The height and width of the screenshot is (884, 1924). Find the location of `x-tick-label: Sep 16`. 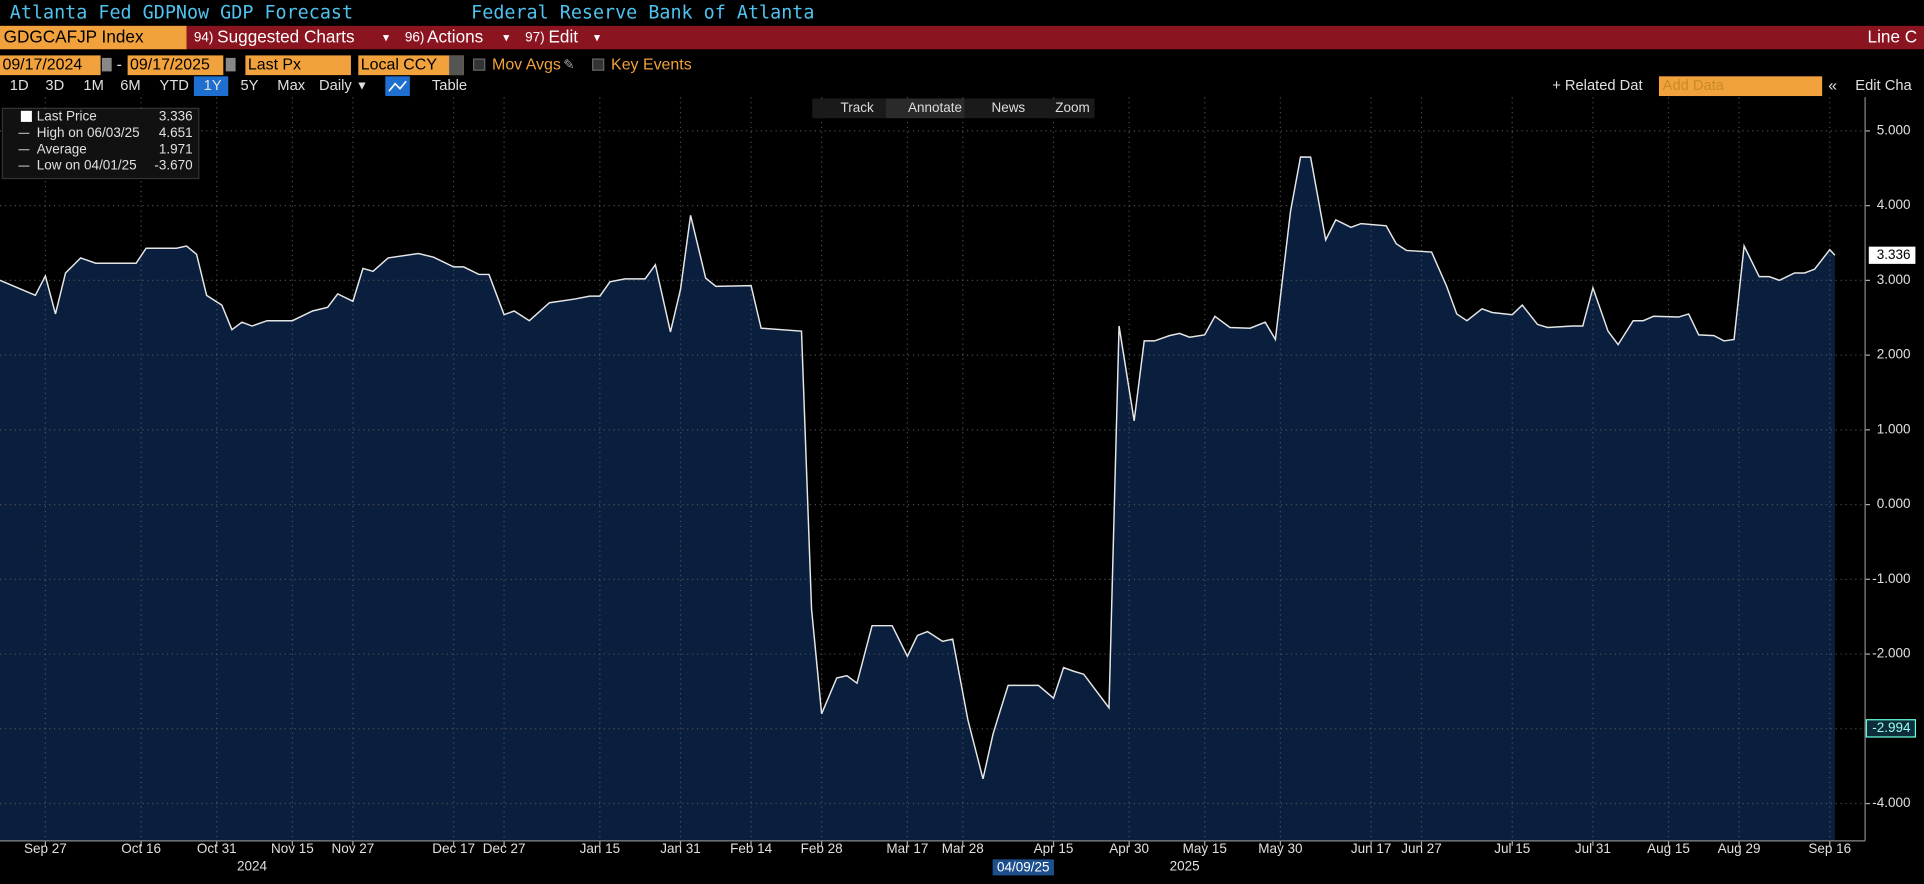

x-tick-label: Sep 16 is located at coordinates (1829, 848).